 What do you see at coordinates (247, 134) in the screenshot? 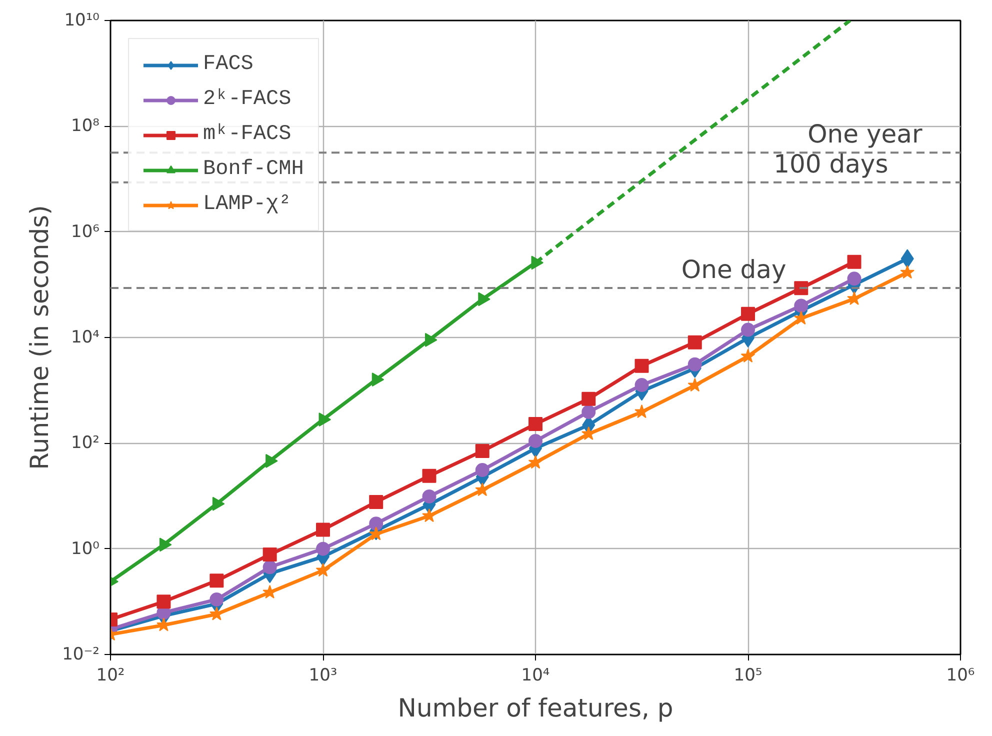
I see `legend-label: mᵏ-FACS` at bounding box center [247, 134].